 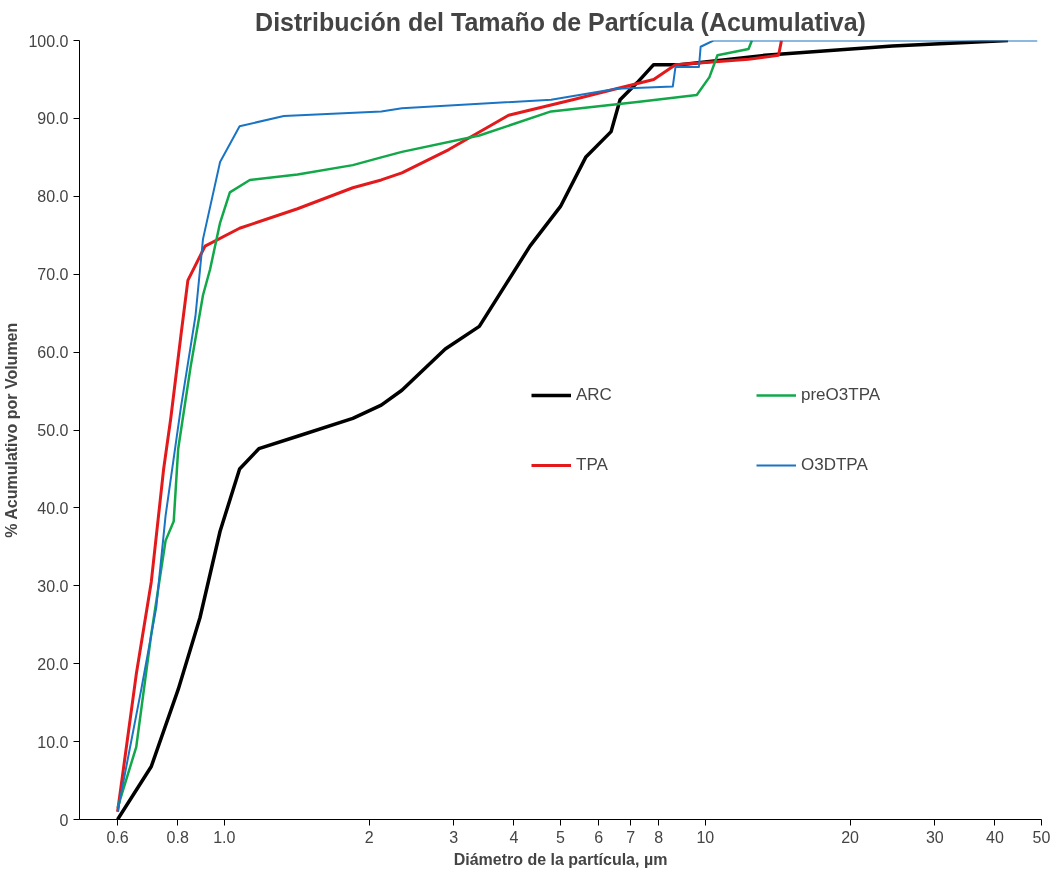 What do you see at coordinates (12, 430) in the screenshot?
I see `y-axis-title: % Acumulativo por Volumen` at bounding box center [12, 430].